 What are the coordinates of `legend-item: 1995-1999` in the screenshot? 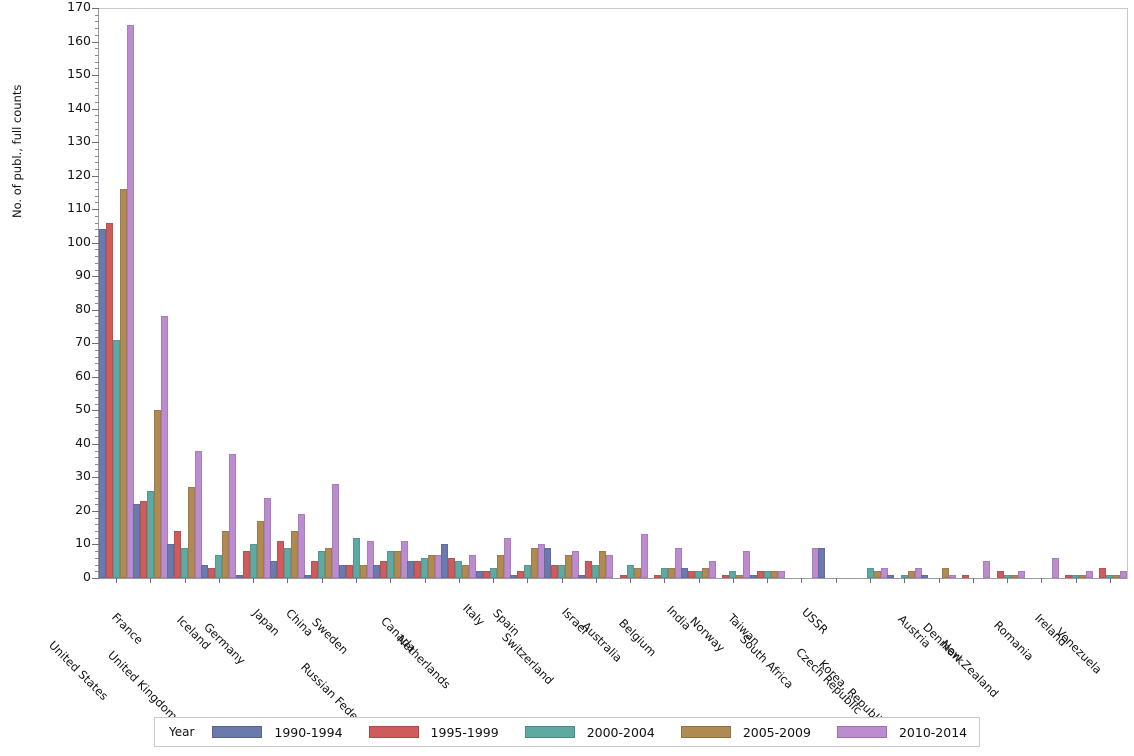 It's located at (433, 732).